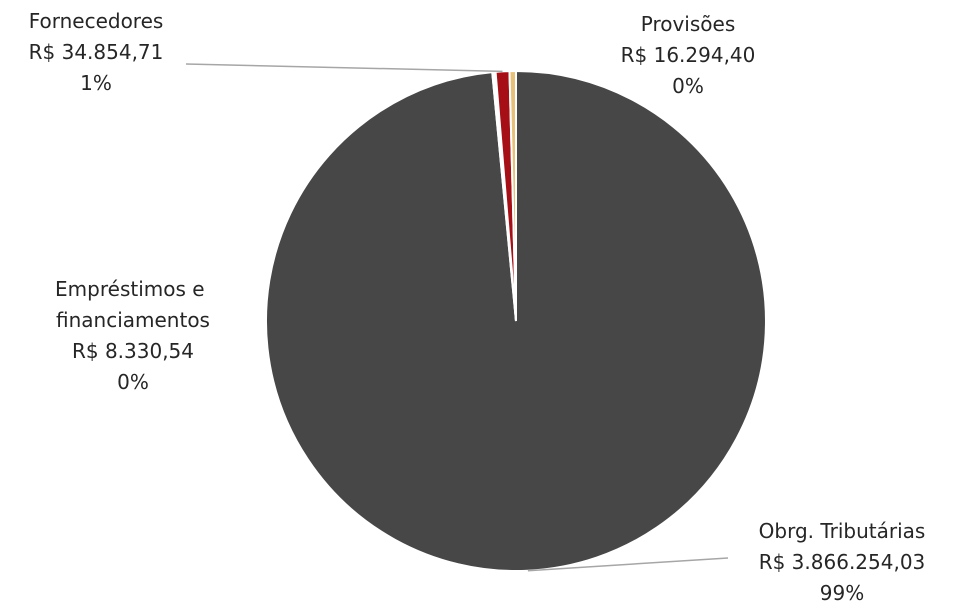  Describe the element at coordinates (344, 68) in the screenshot. I see `leader-line-fornecedores` at that location.